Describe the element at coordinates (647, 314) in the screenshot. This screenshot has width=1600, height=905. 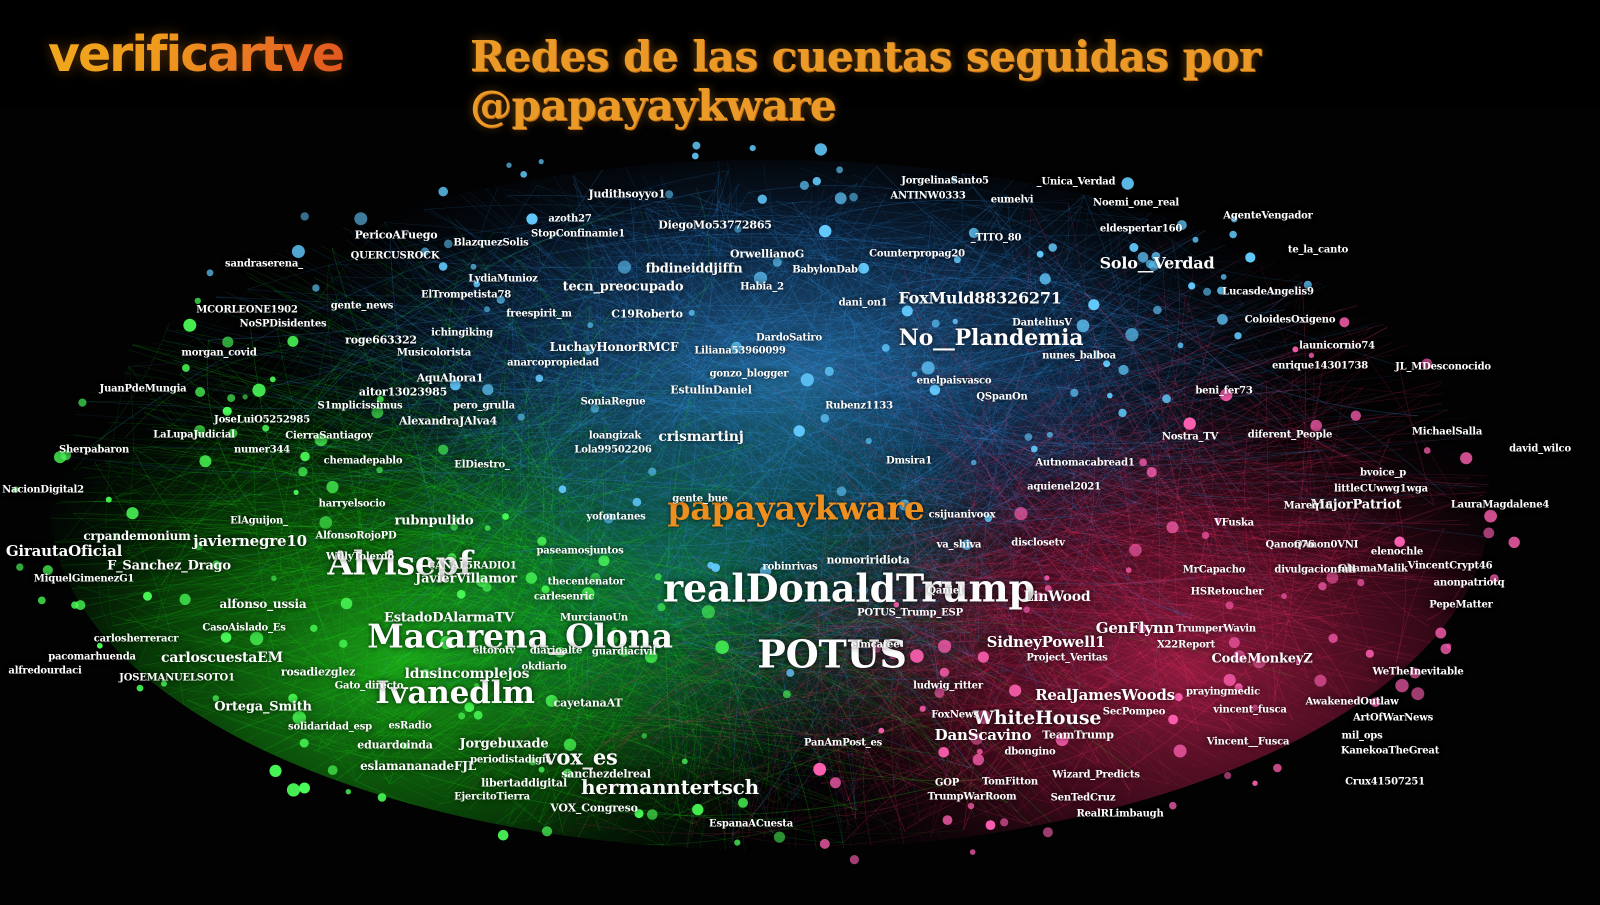
I see `node-label: C19Roberto` at that location.